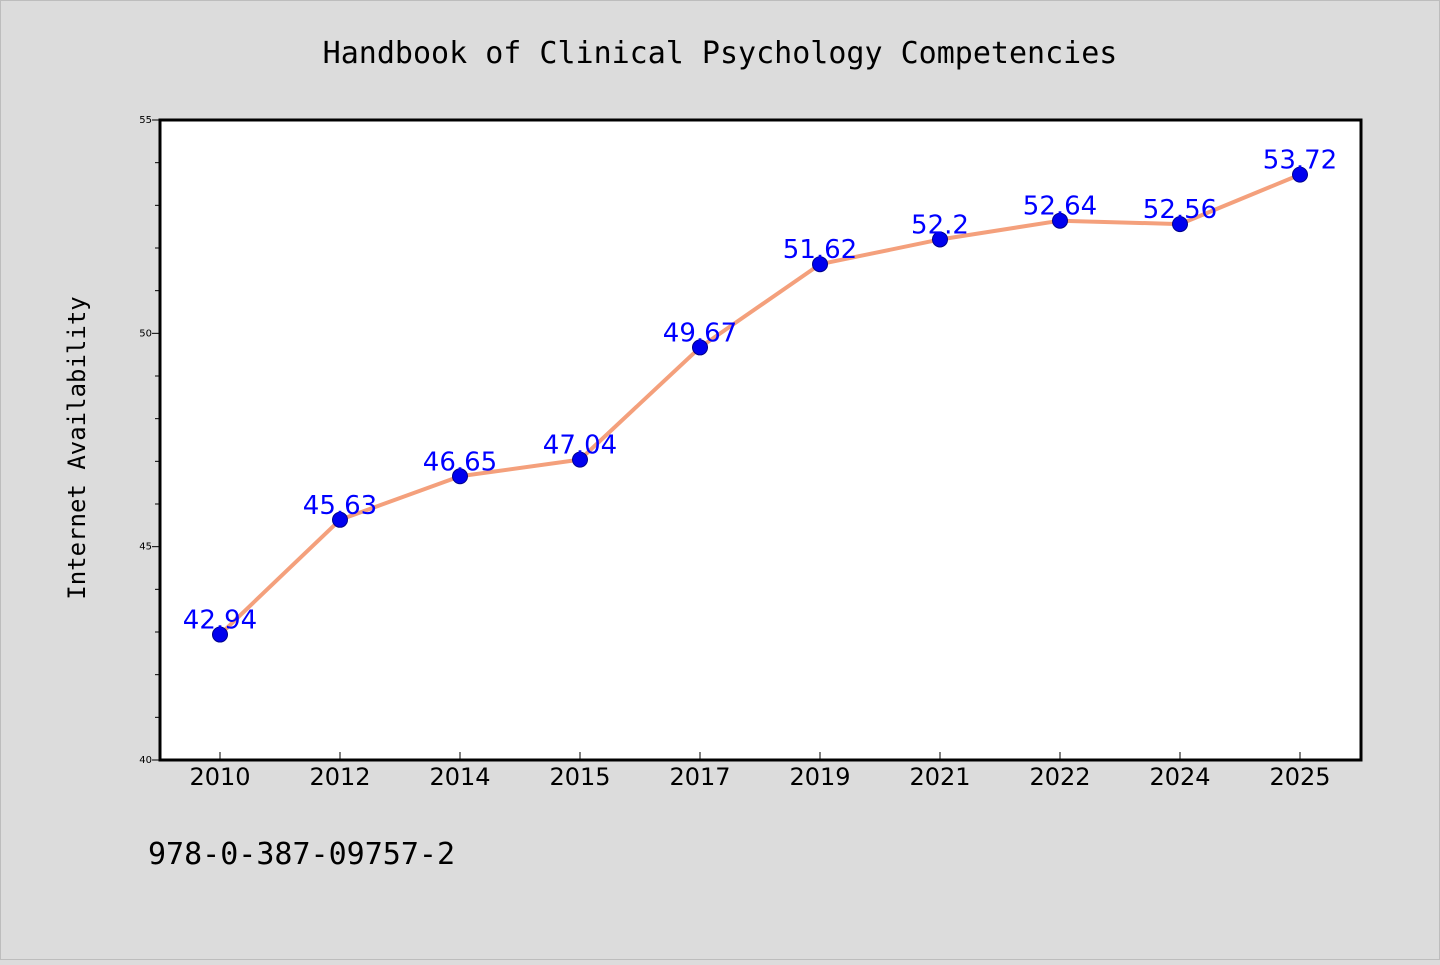  I want to click on x-tick-label: 2010, so click(219, 777).